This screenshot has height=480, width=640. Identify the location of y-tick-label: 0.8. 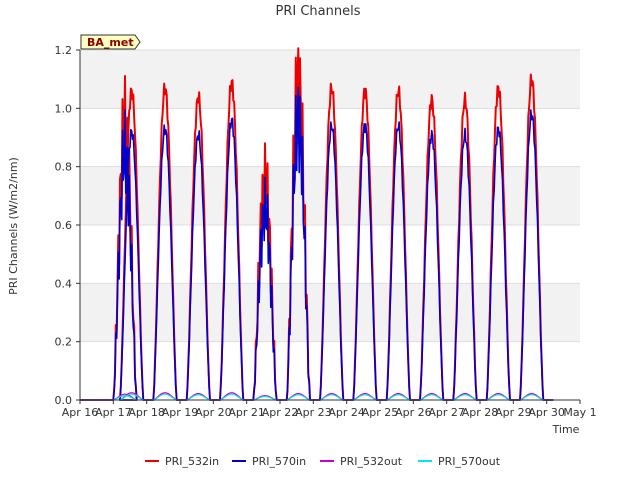
(64, 167).